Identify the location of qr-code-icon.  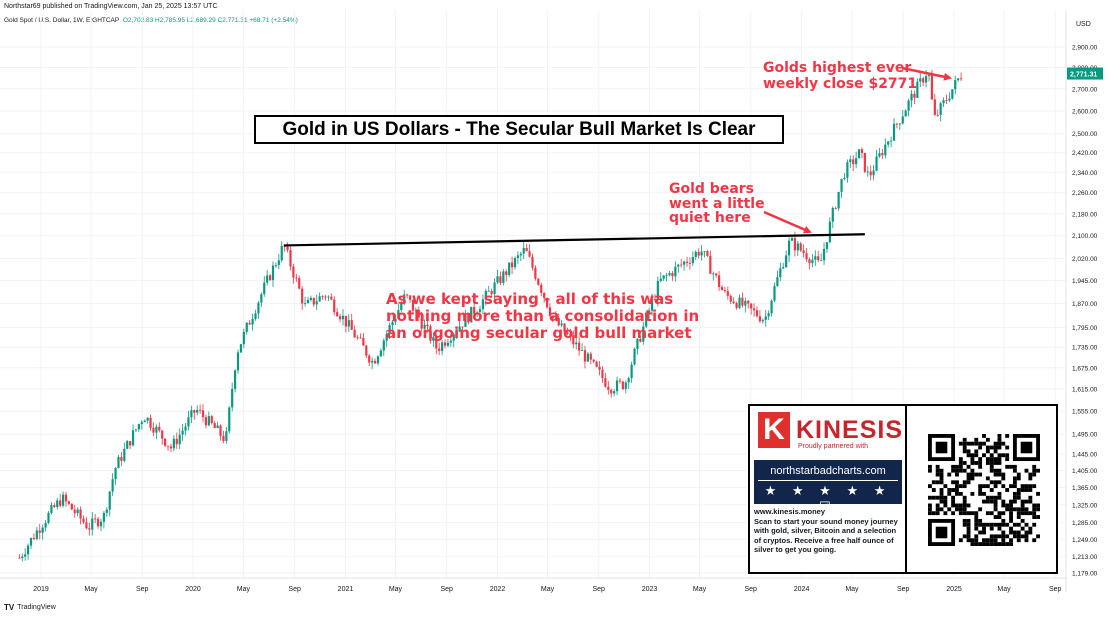
(984, 490).